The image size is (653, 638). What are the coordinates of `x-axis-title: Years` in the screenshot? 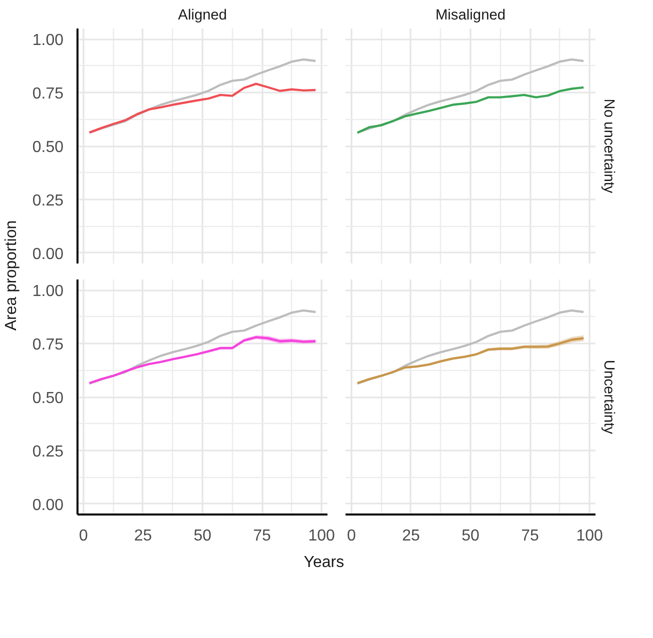 It's located at (324, 562).